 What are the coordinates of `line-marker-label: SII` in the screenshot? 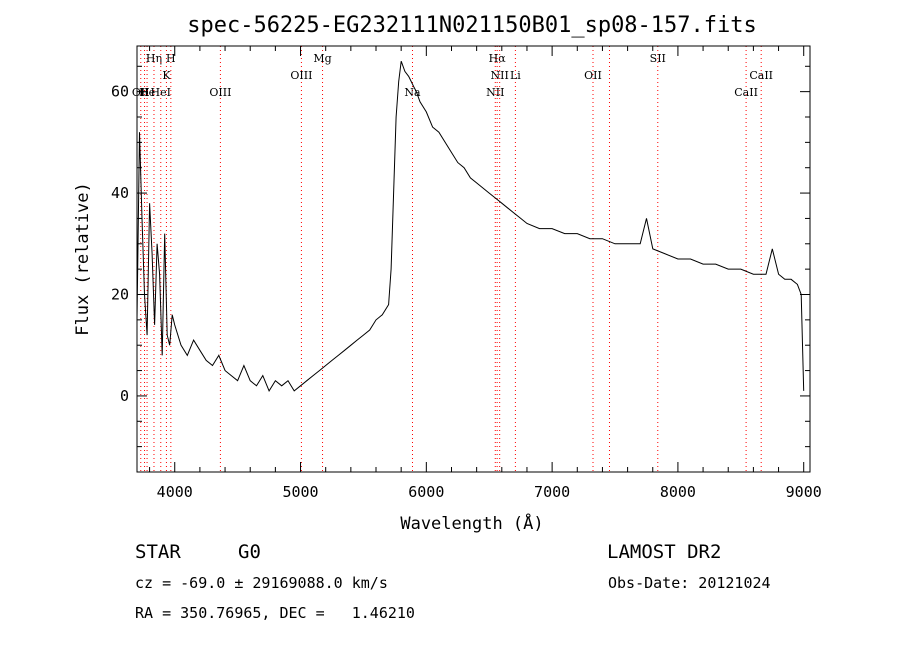 It's located at (658, 58).